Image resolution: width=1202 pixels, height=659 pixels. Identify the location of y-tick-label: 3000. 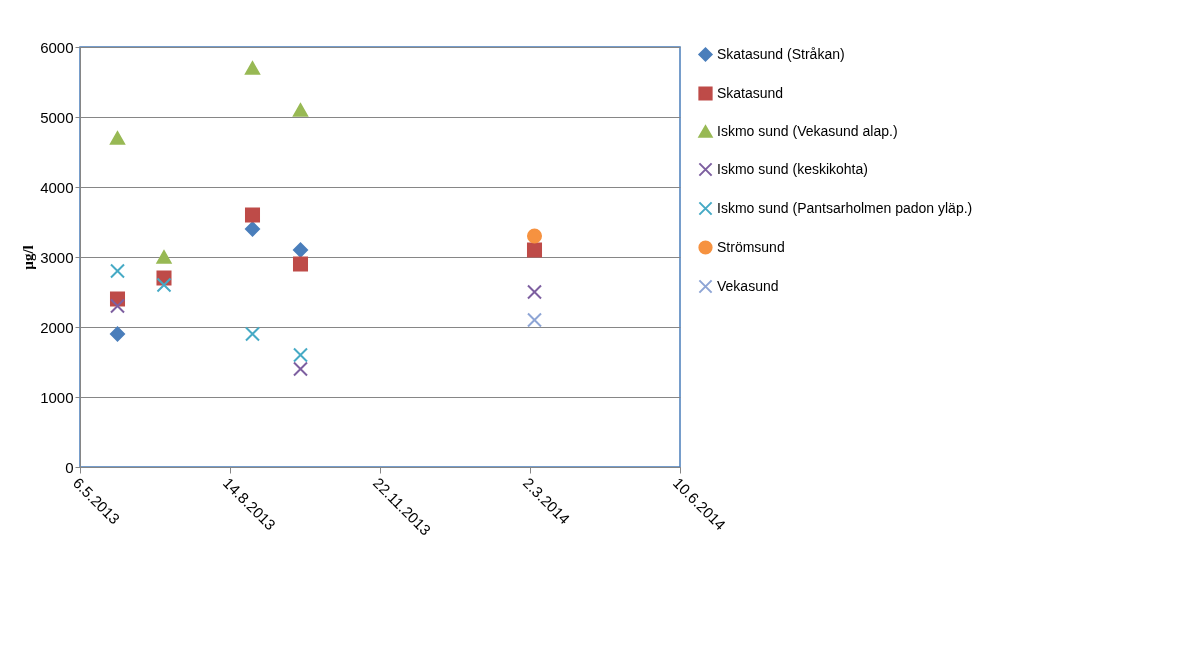
(57, 257).